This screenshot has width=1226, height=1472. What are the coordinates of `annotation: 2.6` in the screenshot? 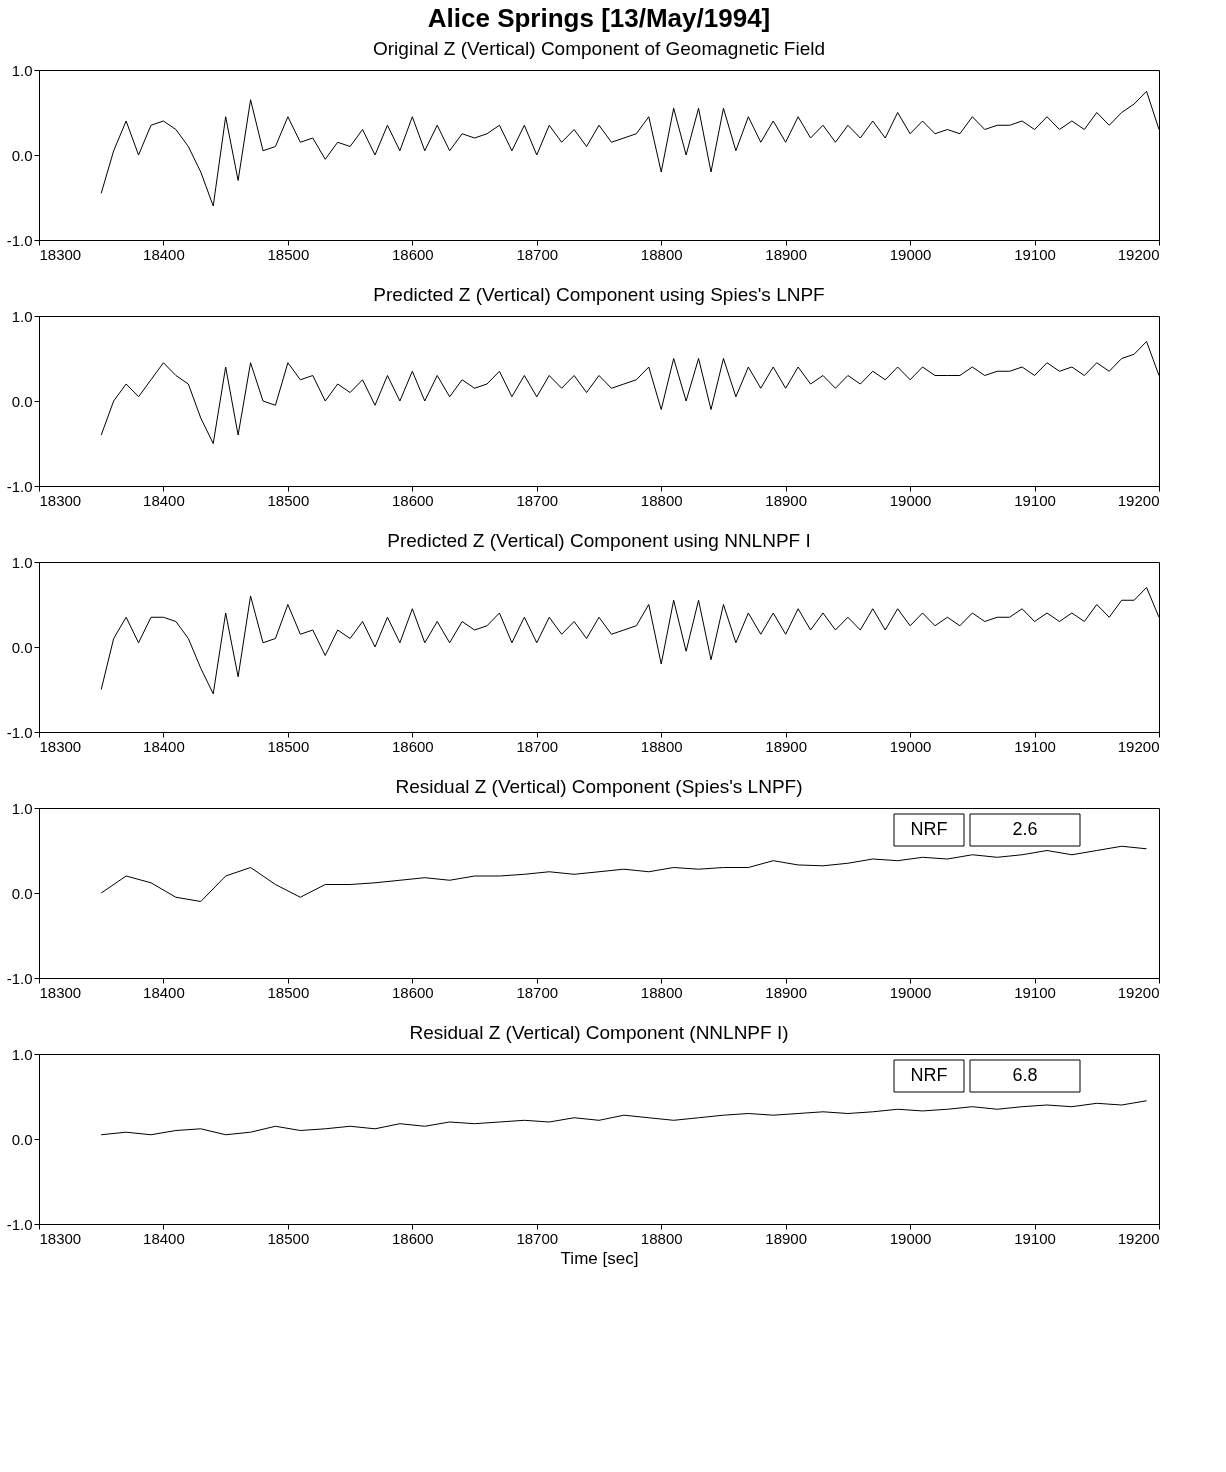 It's located at (1025, 829).